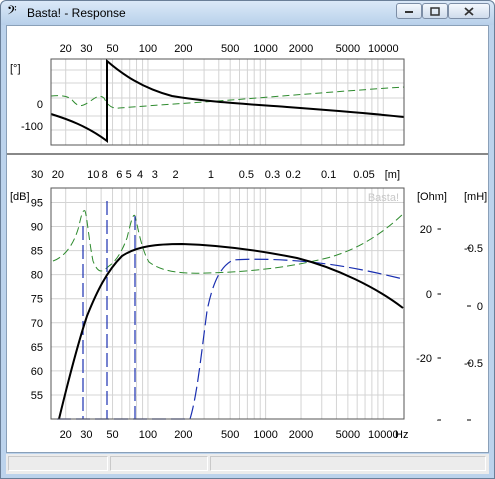 The image size is (495, 479). Describe the element at coordinates (93, 175) in the screenshot. I see `wavelength-tick: 10` at that location.